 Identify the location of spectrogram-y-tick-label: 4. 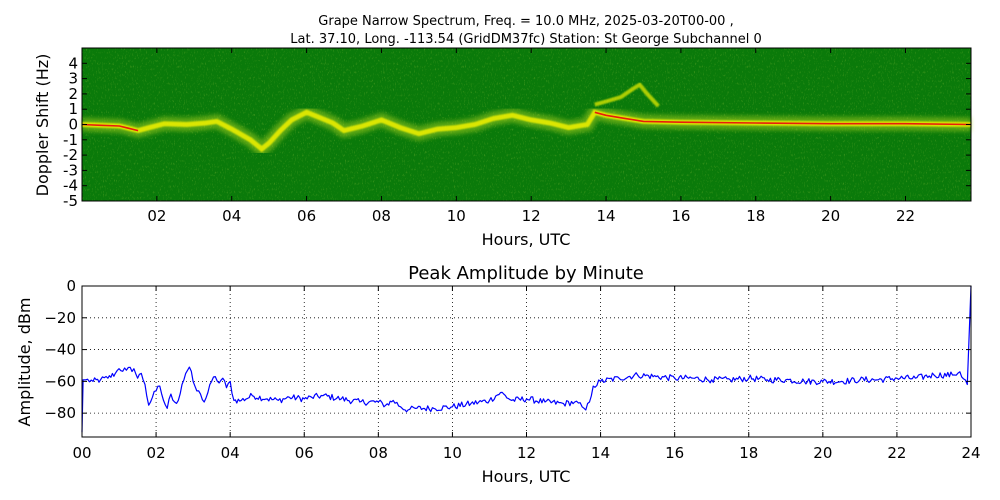
(73, 63).